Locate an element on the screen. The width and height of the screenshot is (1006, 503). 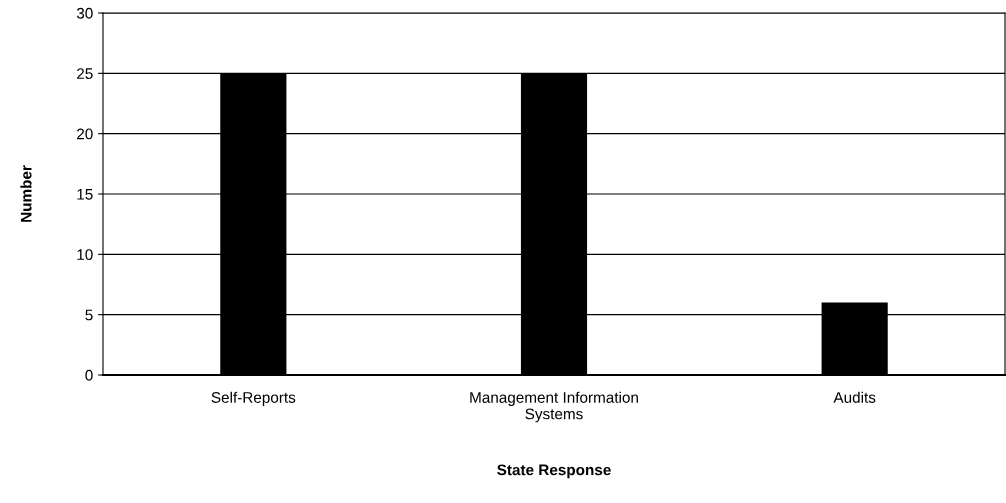
y-tick-label: 25 is located at coordinates (85, 74).